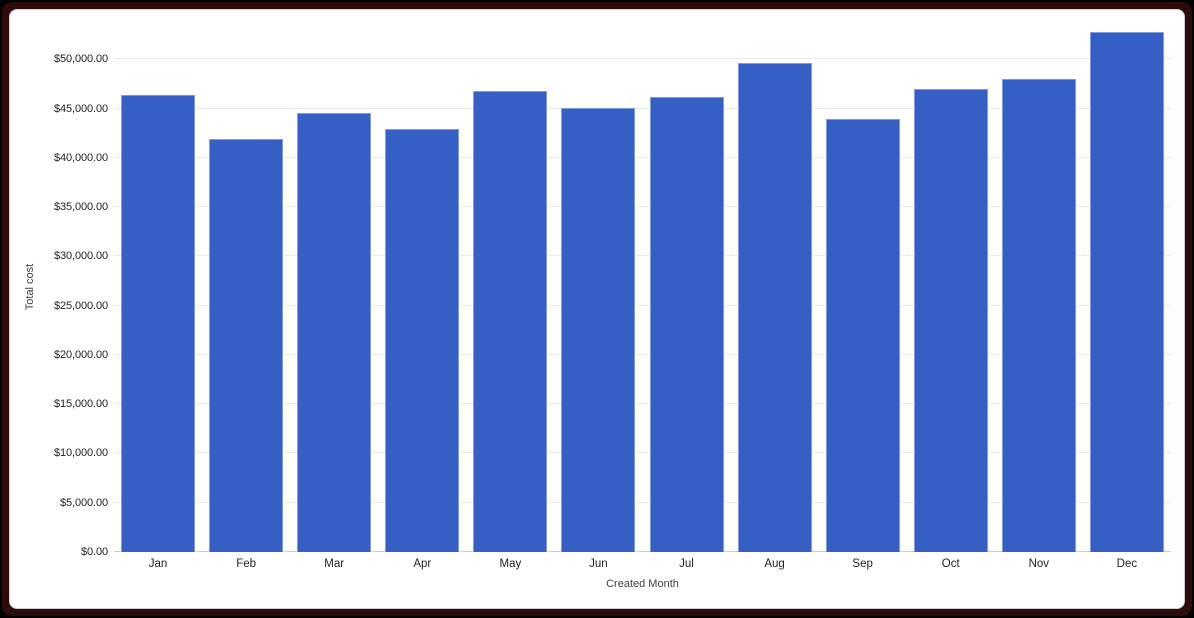 This screenshot has width=1194, height=618. Describe the element at coordinates (334, 332) in the screenshot. I see `bar-mar` at that location.